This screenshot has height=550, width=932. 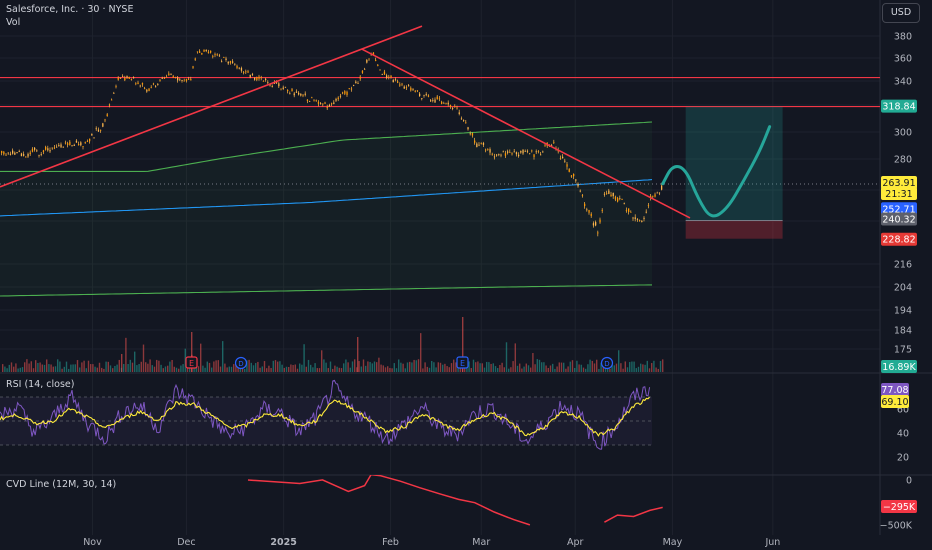 What do you see at coordinates (61, 484) in the screenshot?
I see `cvd-label: CVD Line (12M, 30, 14)` at bounding box center [61, 484].